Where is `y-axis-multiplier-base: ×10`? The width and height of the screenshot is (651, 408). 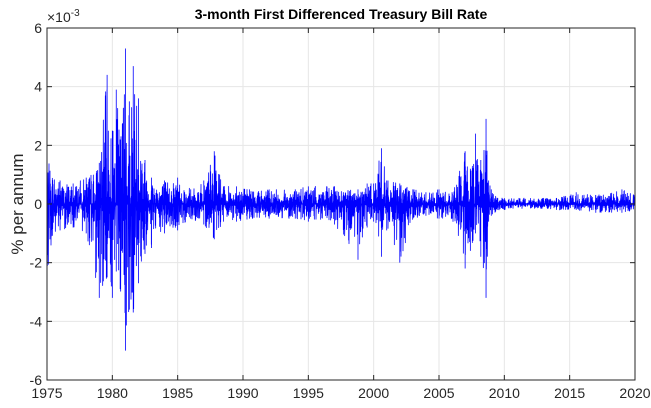
y-axis-multiplier-base: ×10 is located at coordinates (59, 17).